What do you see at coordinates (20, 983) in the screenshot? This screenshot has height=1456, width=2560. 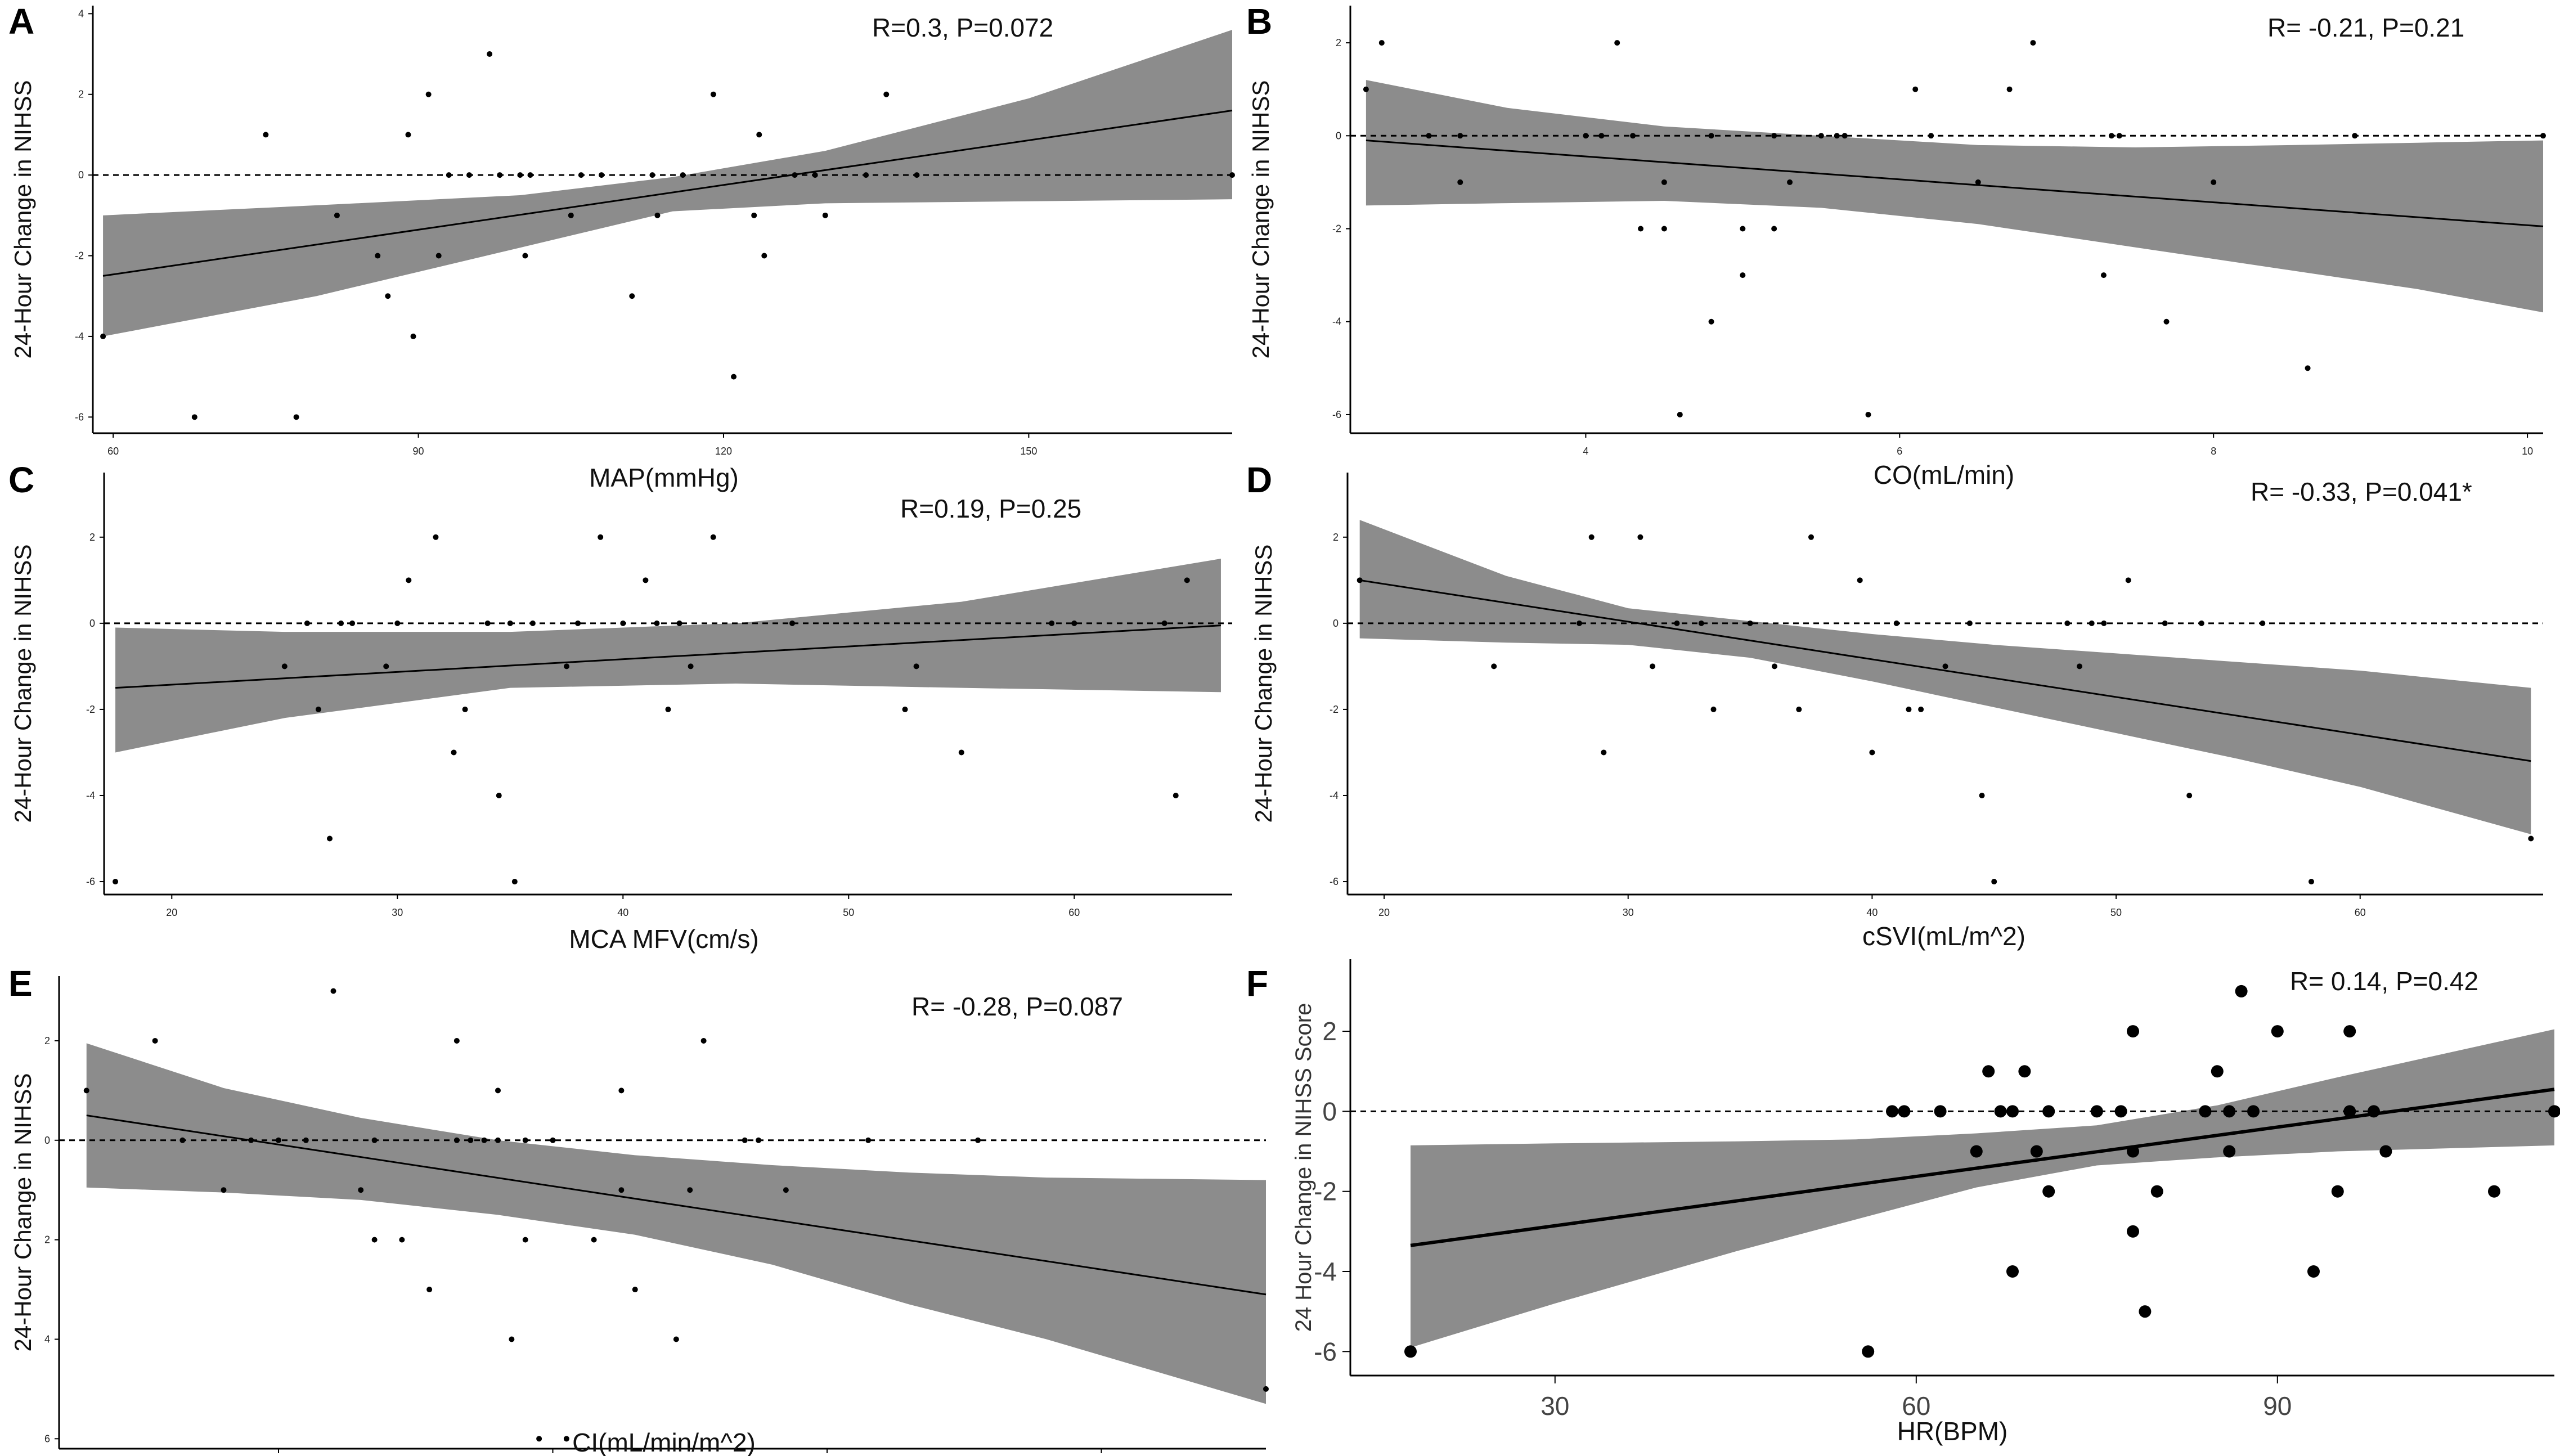 I see `panel-letter: E` at bounding box center [20, 983].